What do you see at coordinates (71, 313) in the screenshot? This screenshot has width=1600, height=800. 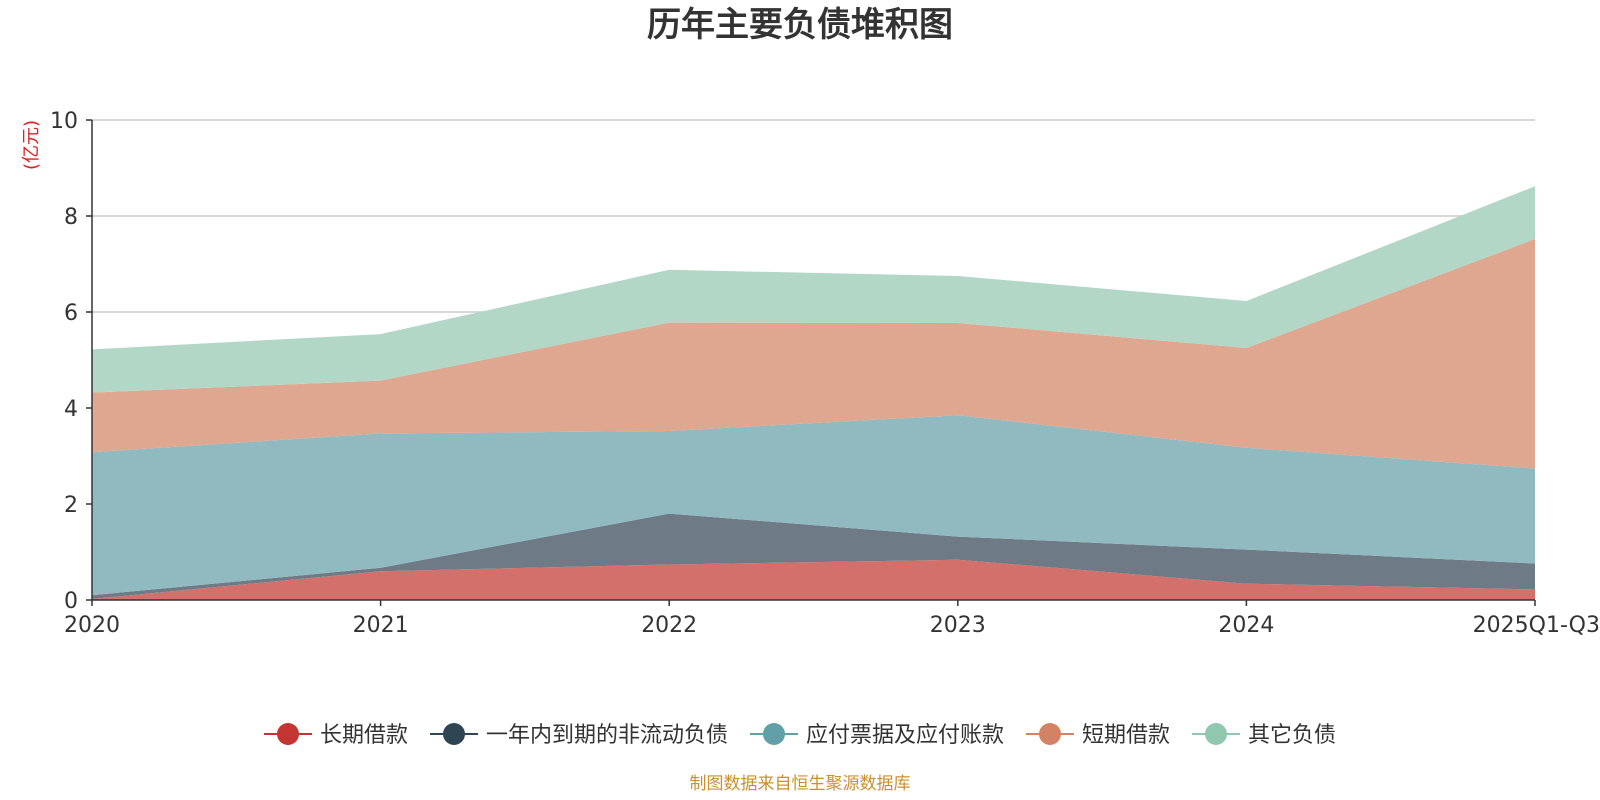 I see `y-tick-label-3: 6` at bounding box center [71, 313].